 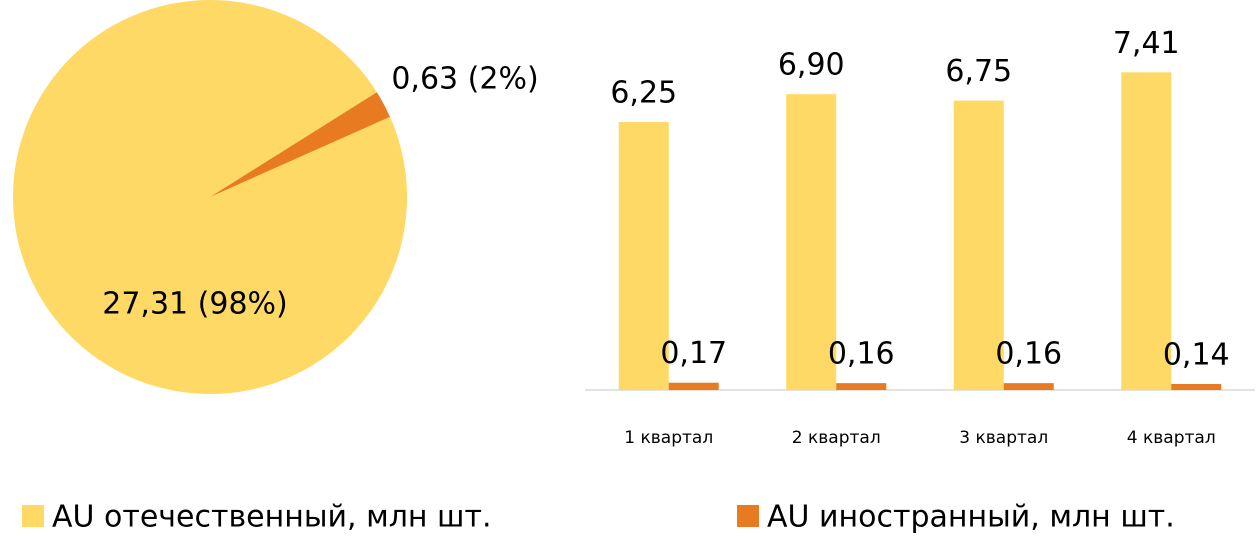 I want to click on x-tick-label: 4 квартал, so click(x=1171, y=438).